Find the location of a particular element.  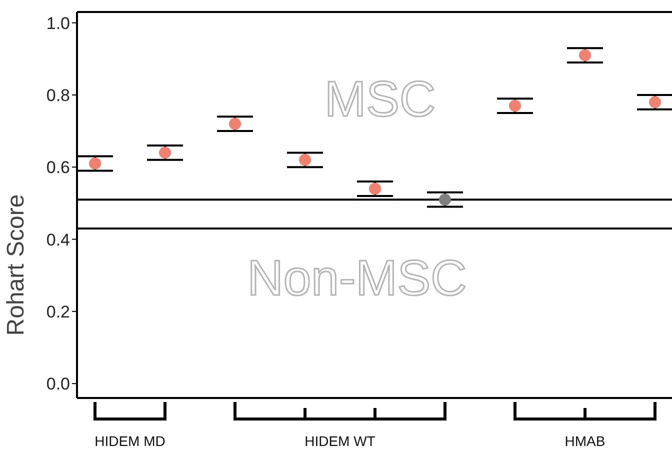

text: HIDEM MD is located at coordinates (130, 441).